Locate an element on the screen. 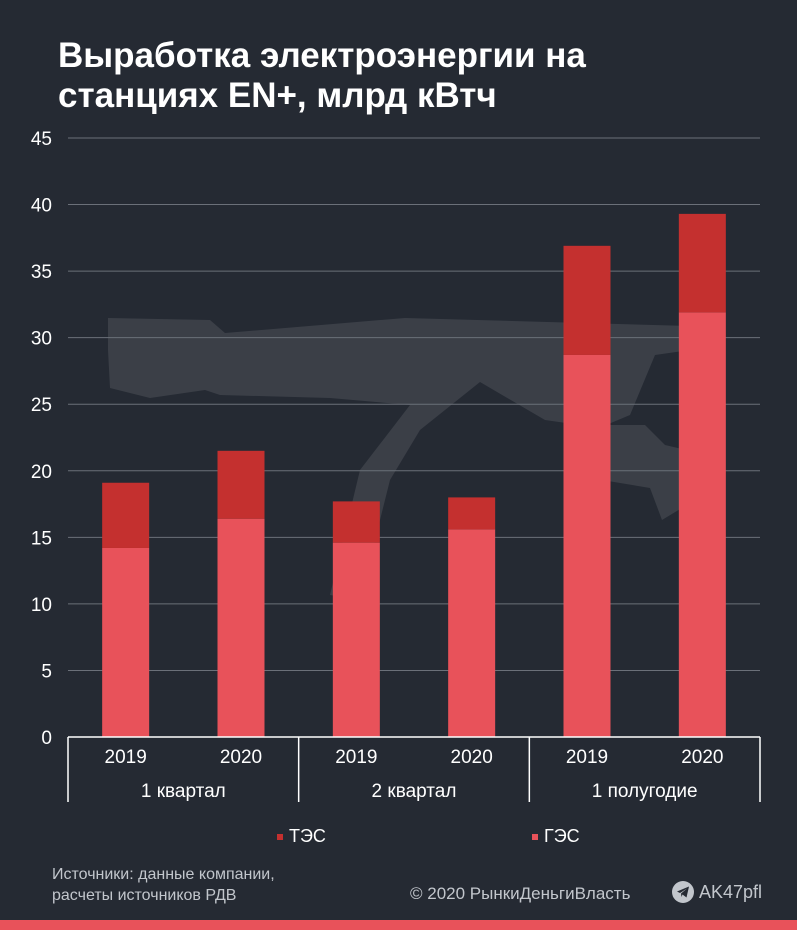 The image size is (797, 930). copyright-text: © 2020 РынкиДеньгиВласть is located at coordinates (520, 893).